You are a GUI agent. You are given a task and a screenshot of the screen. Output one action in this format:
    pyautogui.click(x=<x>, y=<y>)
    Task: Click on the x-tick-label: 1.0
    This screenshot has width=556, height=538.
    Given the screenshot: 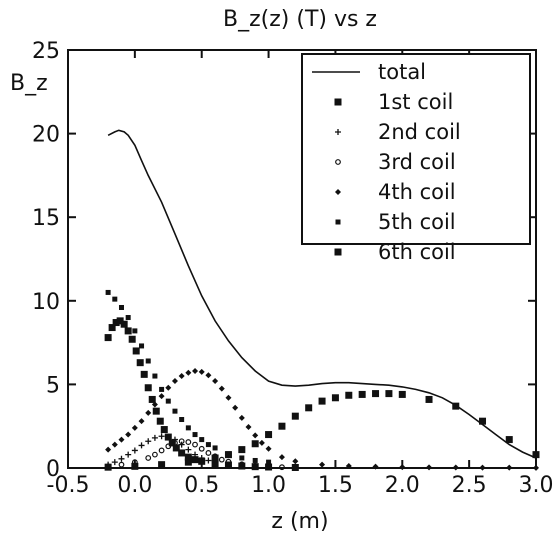 What is the action you would take?
    pyautogui.click(x=268, y=485)
    